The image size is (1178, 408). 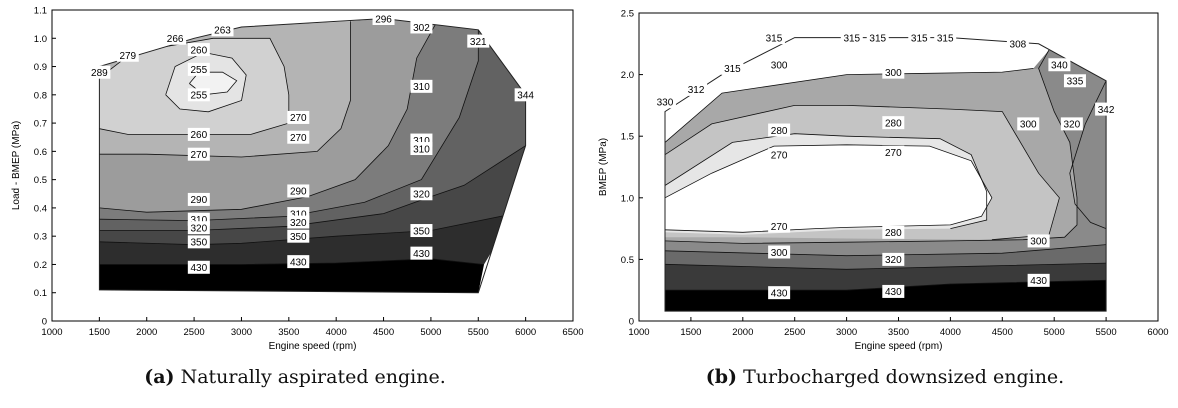 I want to click on y-tick-label: 0.1, so click(x=40, y=293).